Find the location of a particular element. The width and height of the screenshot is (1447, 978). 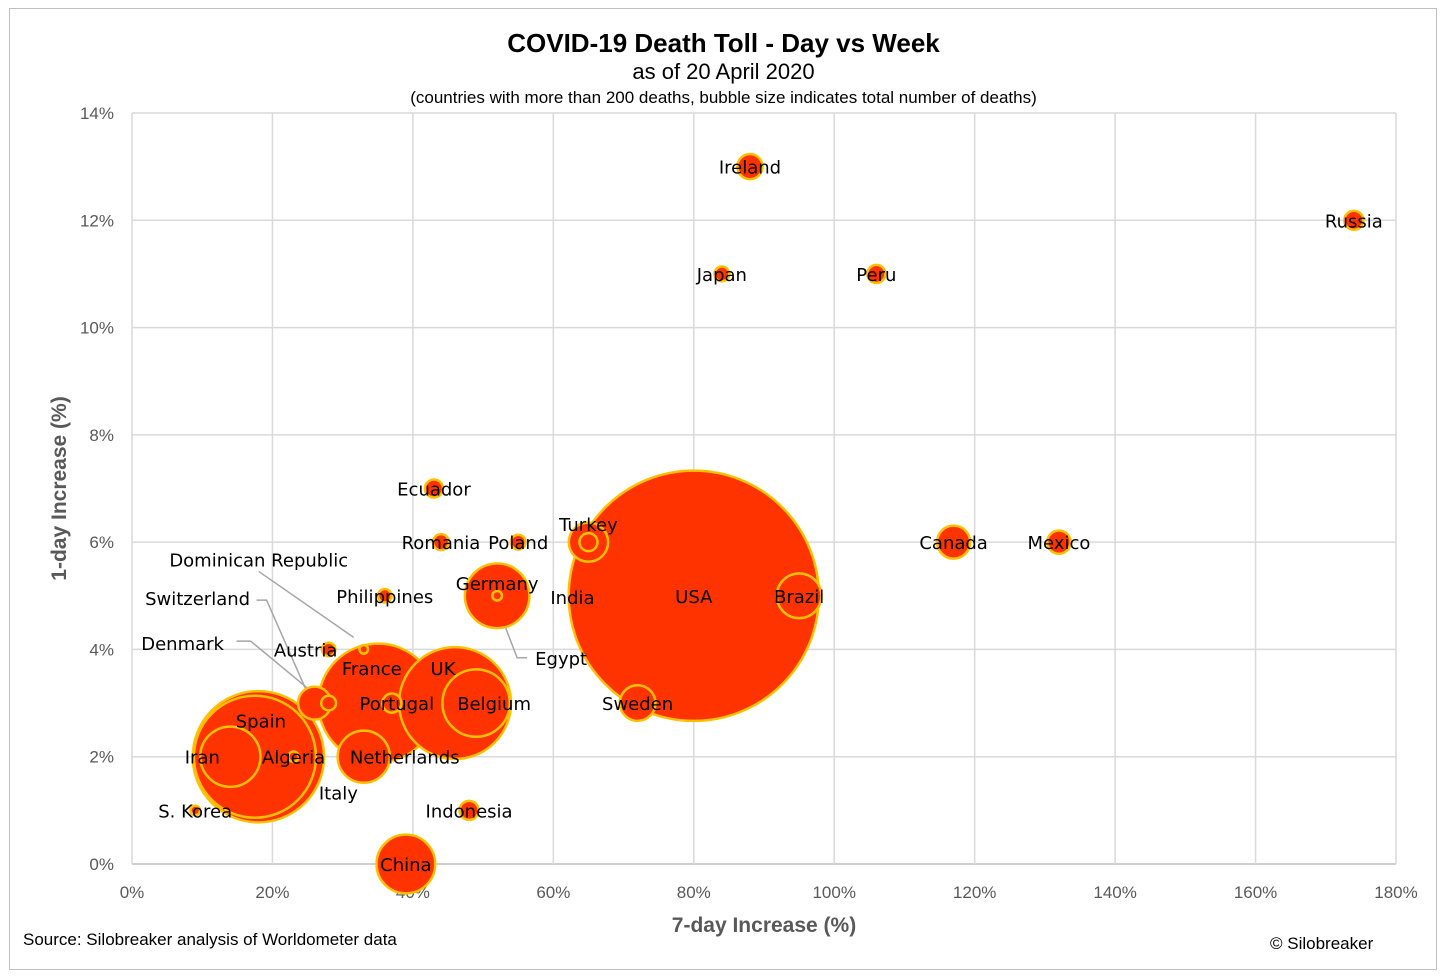

data-label-canada: Canada is located at coordinates (953, 543).